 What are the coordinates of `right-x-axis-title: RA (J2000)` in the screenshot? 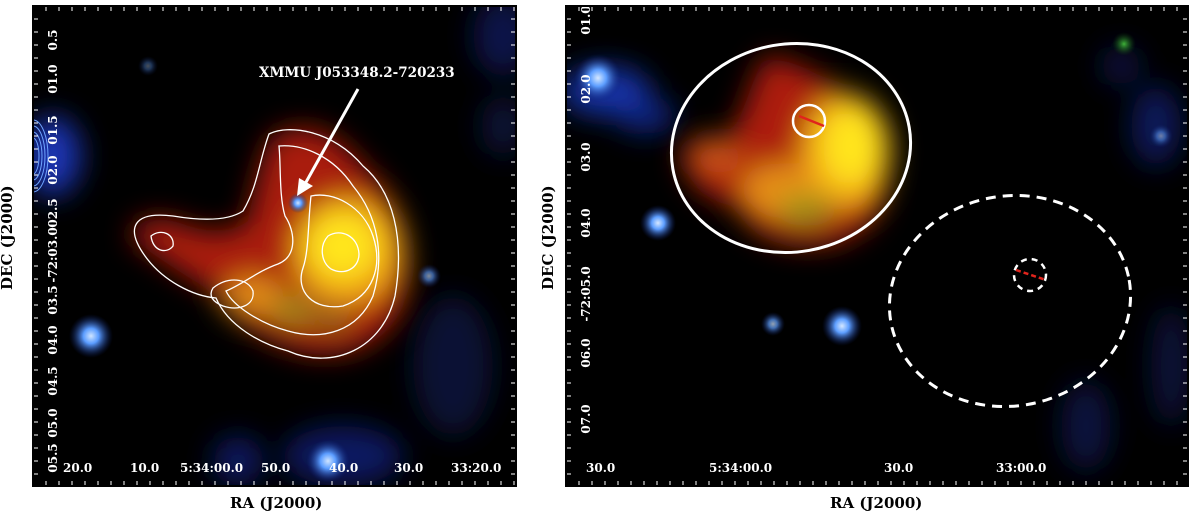 It's located at (876, 503).